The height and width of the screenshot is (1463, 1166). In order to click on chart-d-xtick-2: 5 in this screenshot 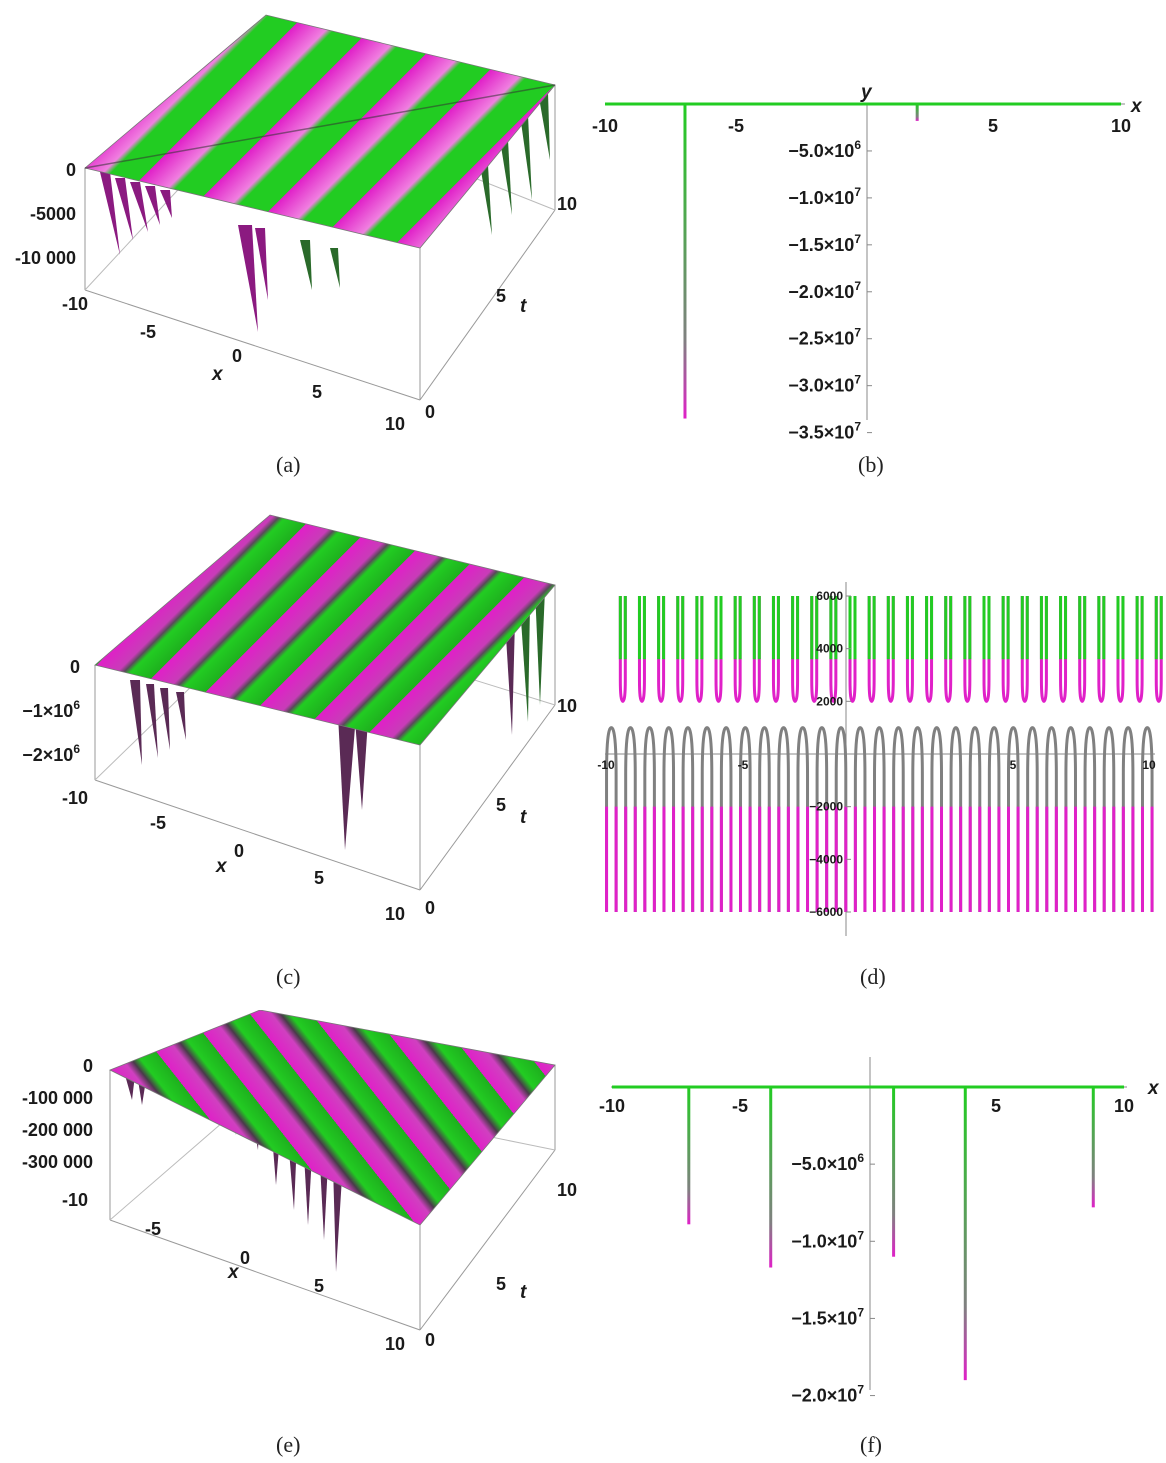, I will do `click(1013, 765)`.